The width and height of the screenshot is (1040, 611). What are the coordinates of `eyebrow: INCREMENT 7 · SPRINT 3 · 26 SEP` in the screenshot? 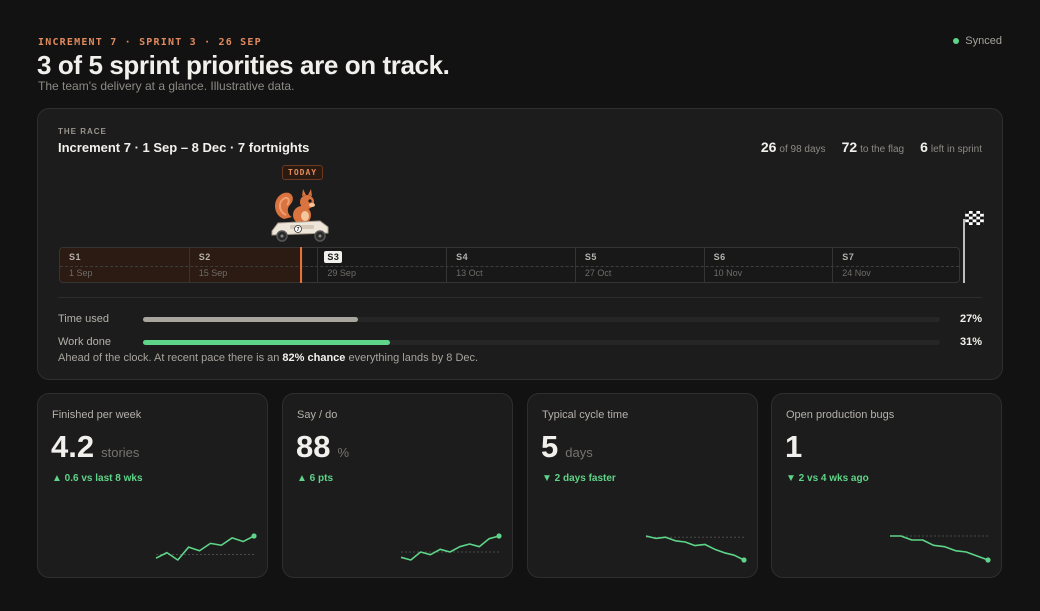 It's located at (150, 42).